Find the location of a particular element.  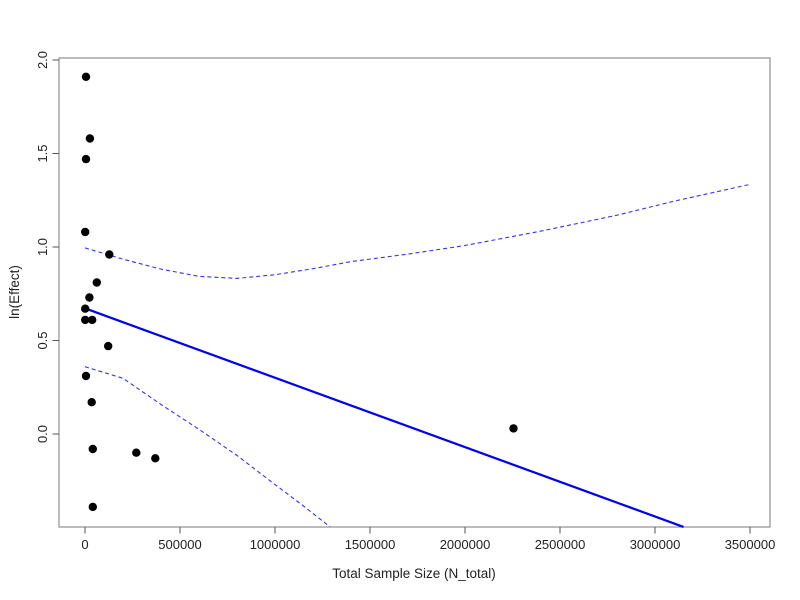

x-tick-label: 3000000 is located at coordinates (655, 544).